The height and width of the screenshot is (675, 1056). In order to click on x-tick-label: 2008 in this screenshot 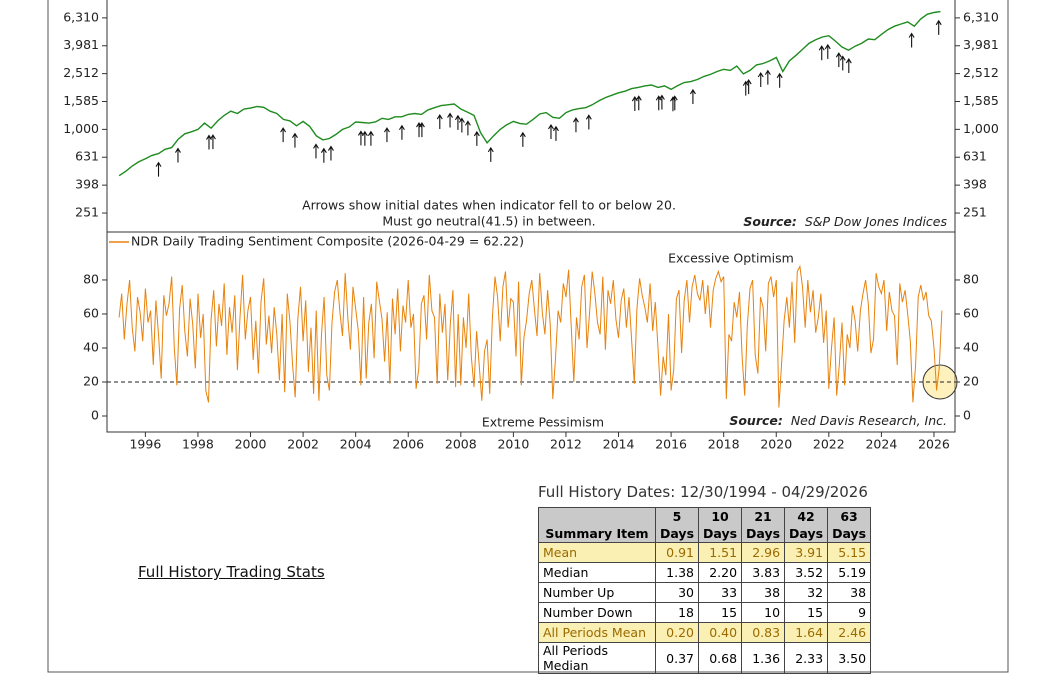, I will do `click(461, 444)`.